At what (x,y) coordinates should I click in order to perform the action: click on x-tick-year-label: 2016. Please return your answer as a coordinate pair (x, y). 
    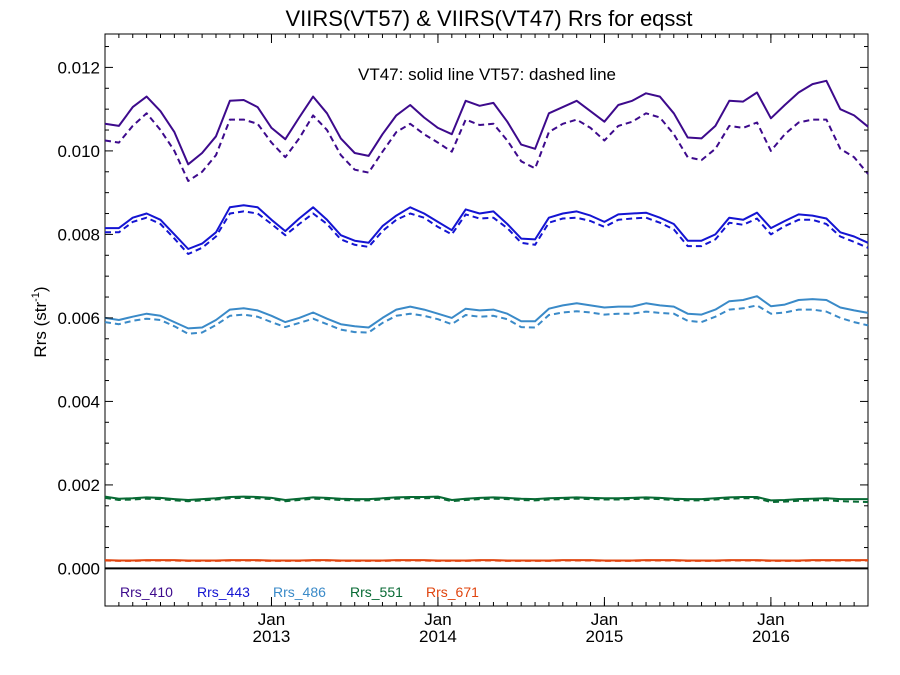
    Looking at the image, I should click on (771, 636).